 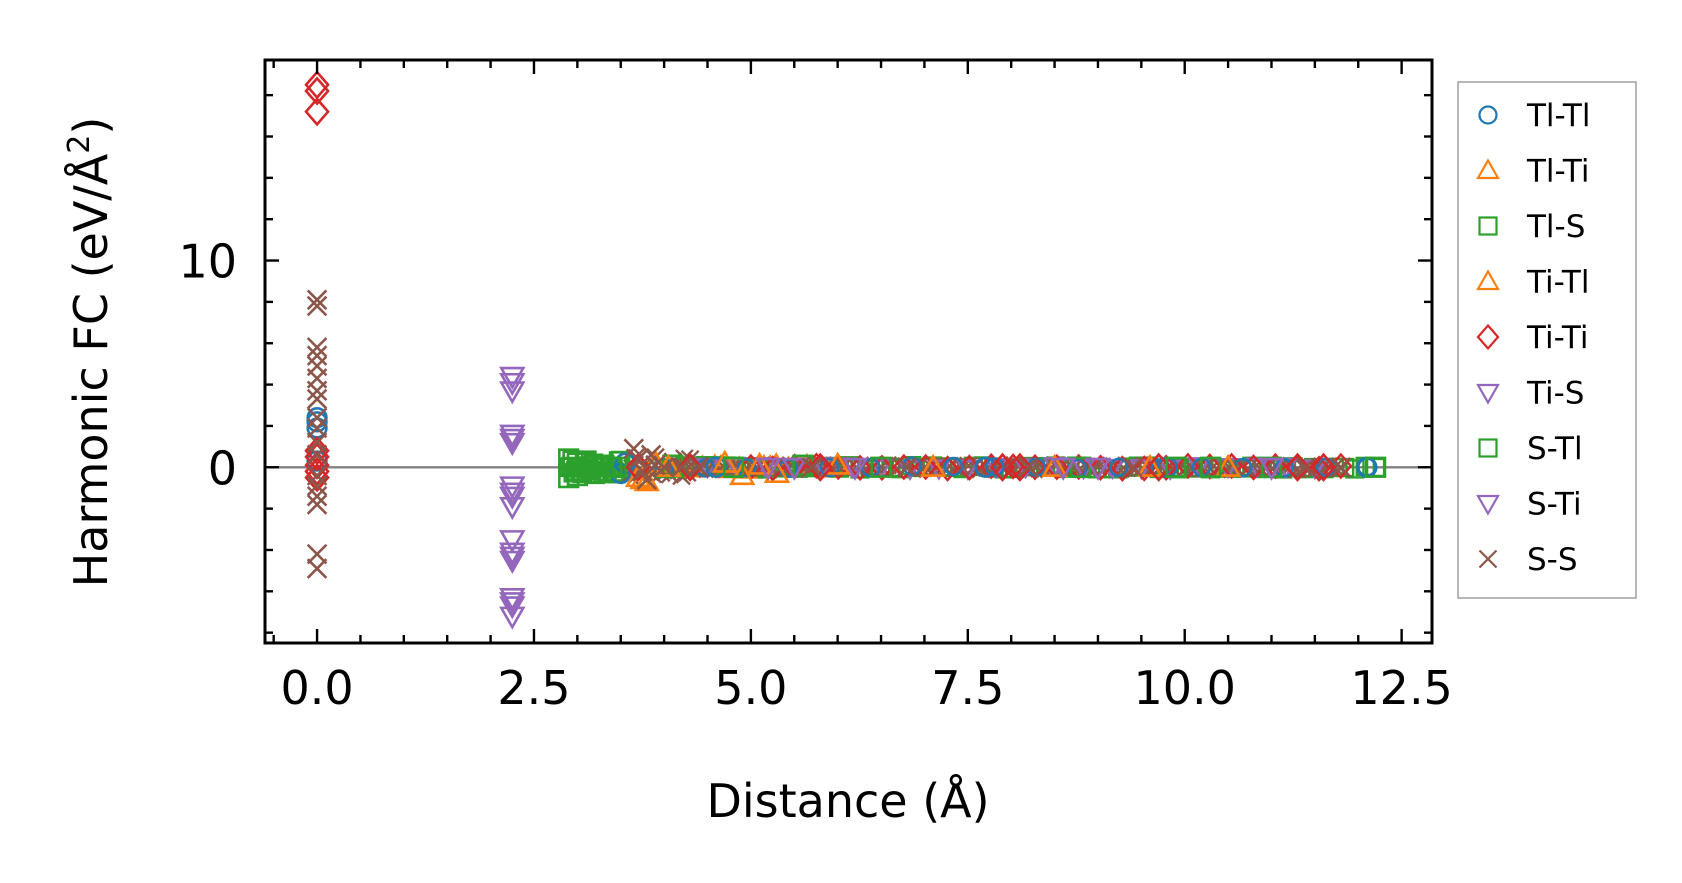 What do you see at coordinates (967, 688) in the screenshot?
I see `x-tick-label: 7.5` at bounding box center [967, 688].